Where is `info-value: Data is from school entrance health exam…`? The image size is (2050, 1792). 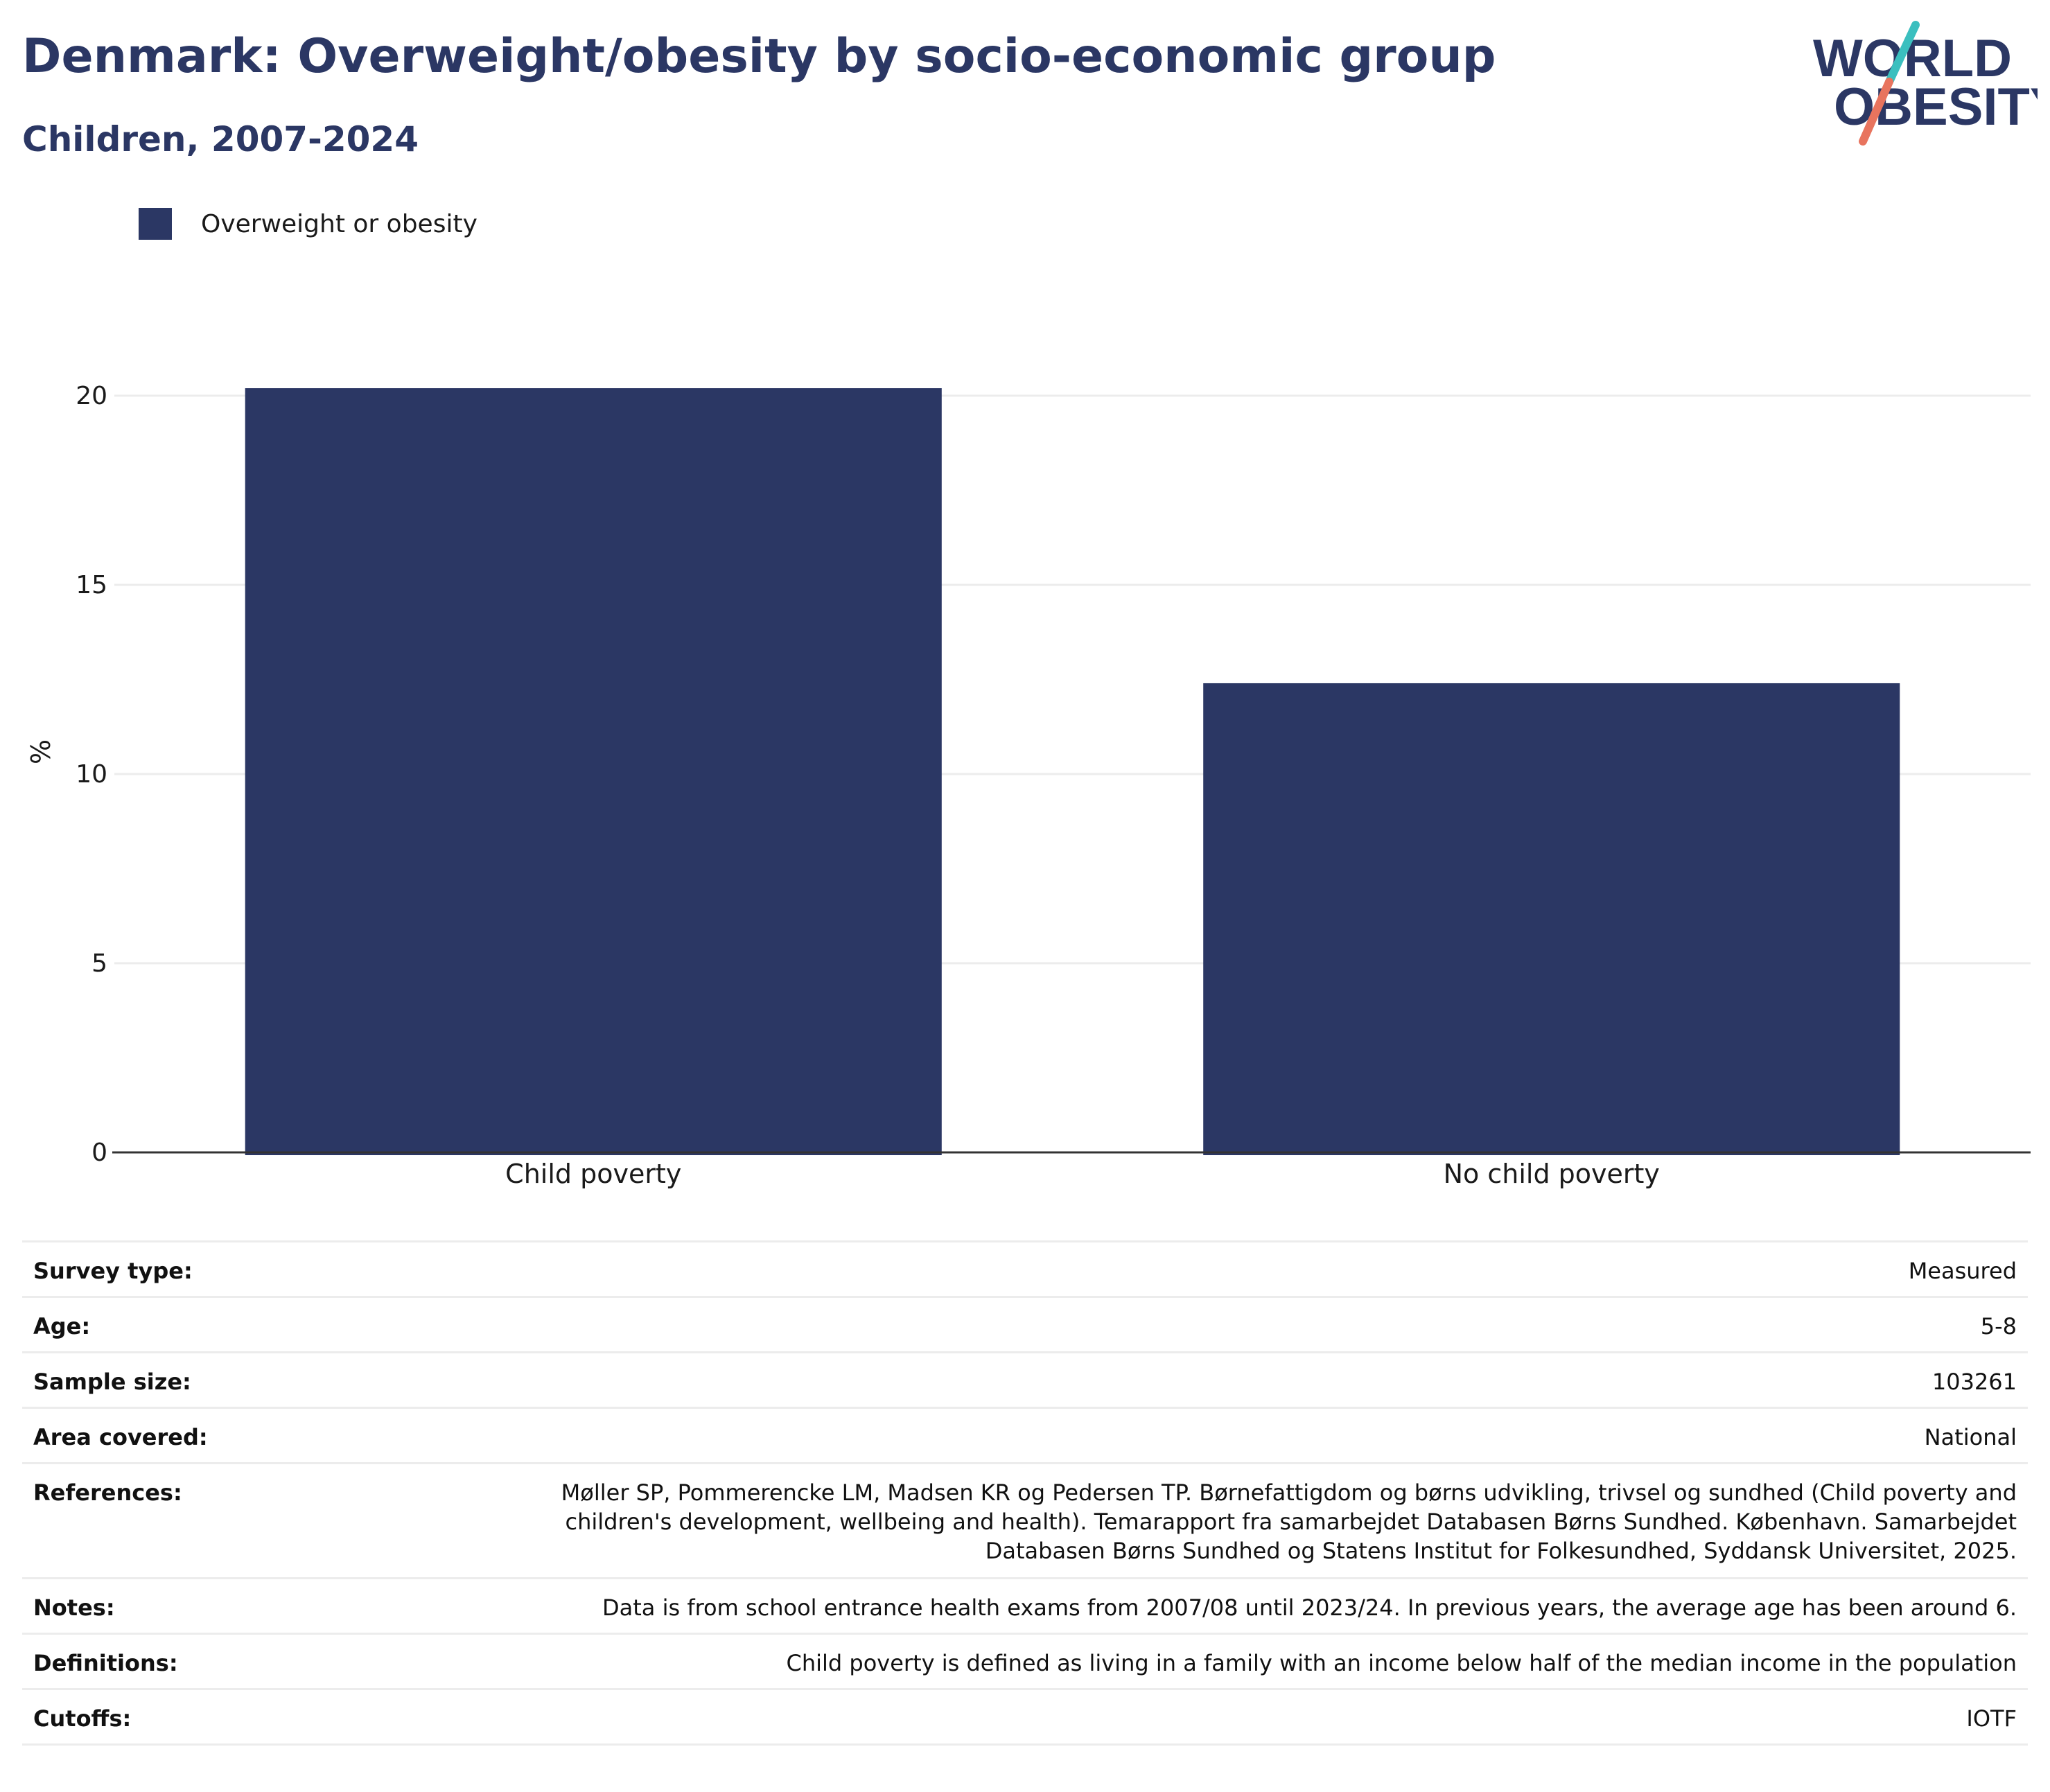 info-value: Data is from school entrance health exam… is located at coordinates (1205, 1606).